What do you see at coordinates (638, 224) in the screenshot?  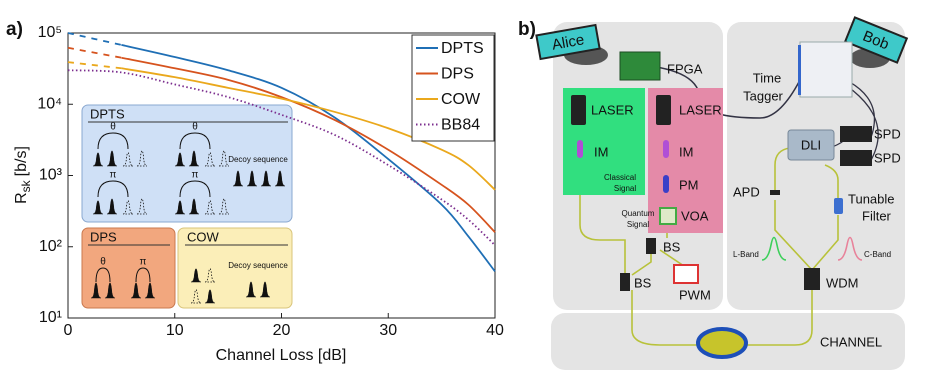 I see `quantum-label: Signal` at bounding box center [638, 224].